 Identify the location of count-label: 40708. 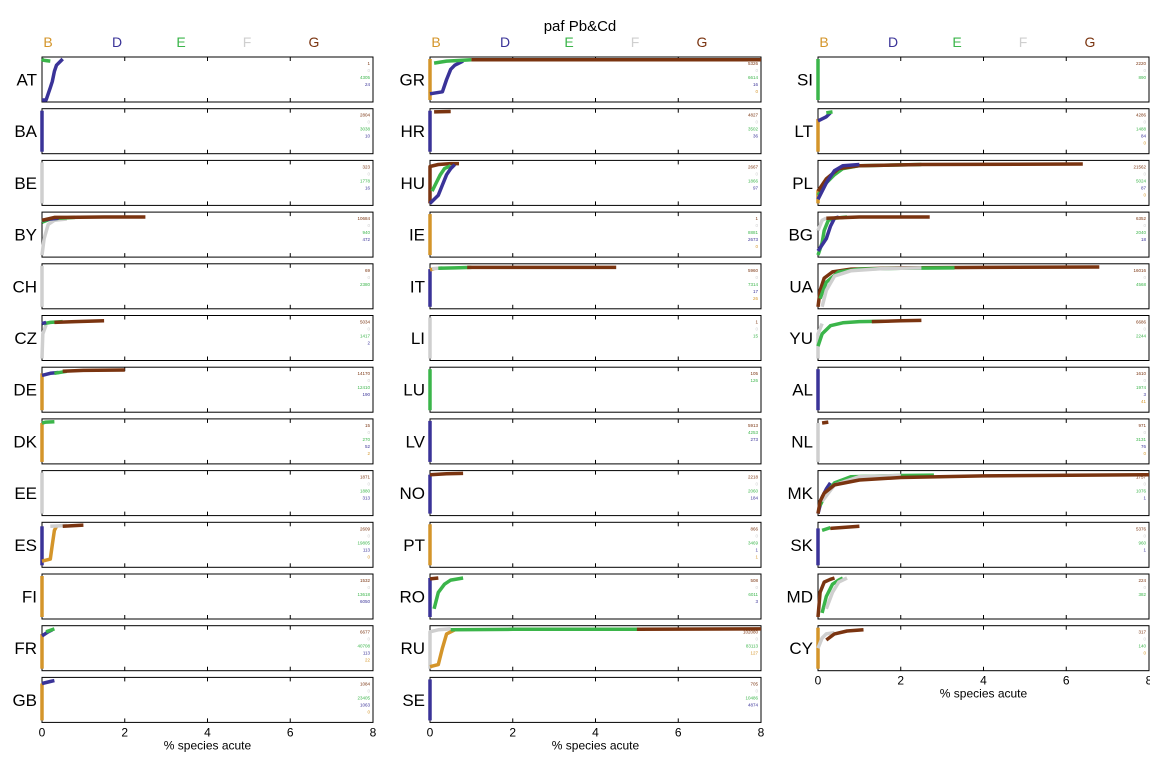
(363, 646).